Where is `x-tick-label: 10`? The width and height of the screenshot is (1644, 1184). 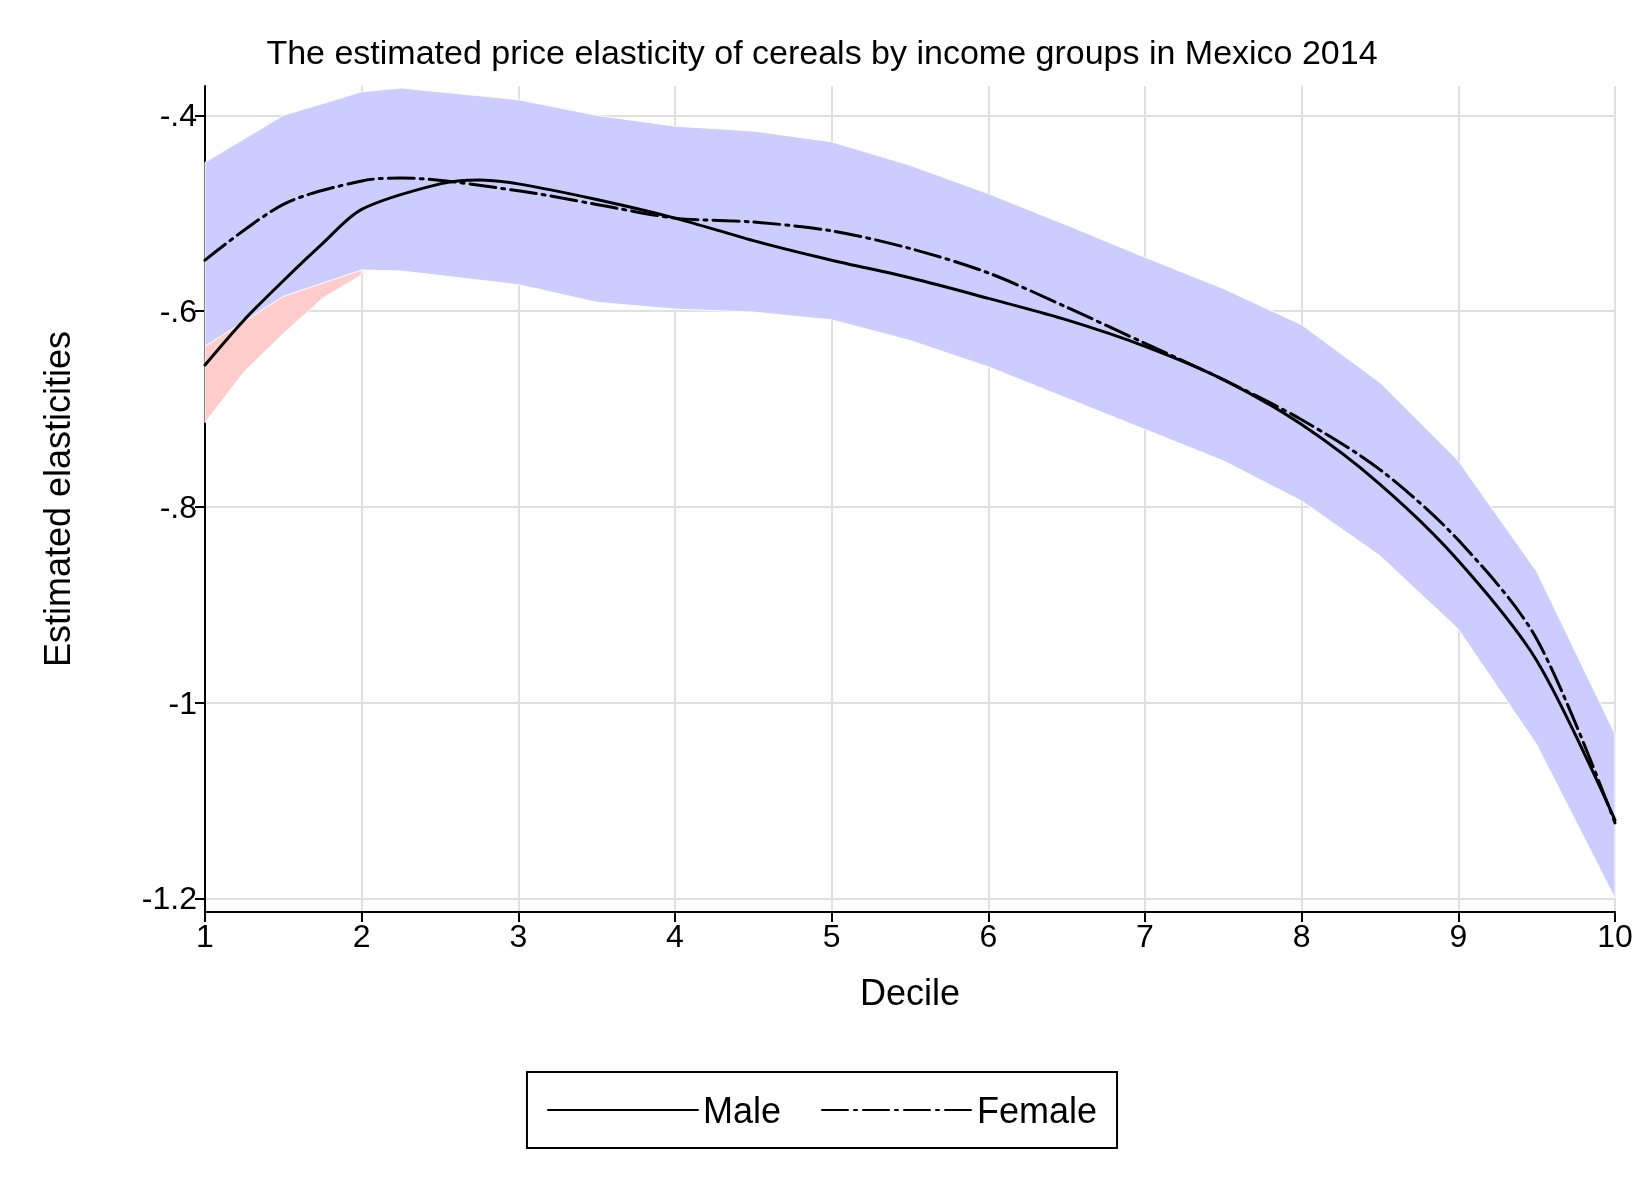
x-tick-label: 10 is located at coordinates (1615, 936).